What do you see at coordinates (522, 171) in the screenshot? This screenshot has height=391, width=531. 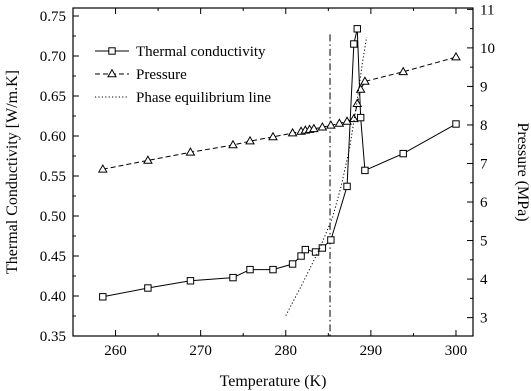 I see `y-right-axis-title: Pressure (MPa)` at bounding box center [522, 171].